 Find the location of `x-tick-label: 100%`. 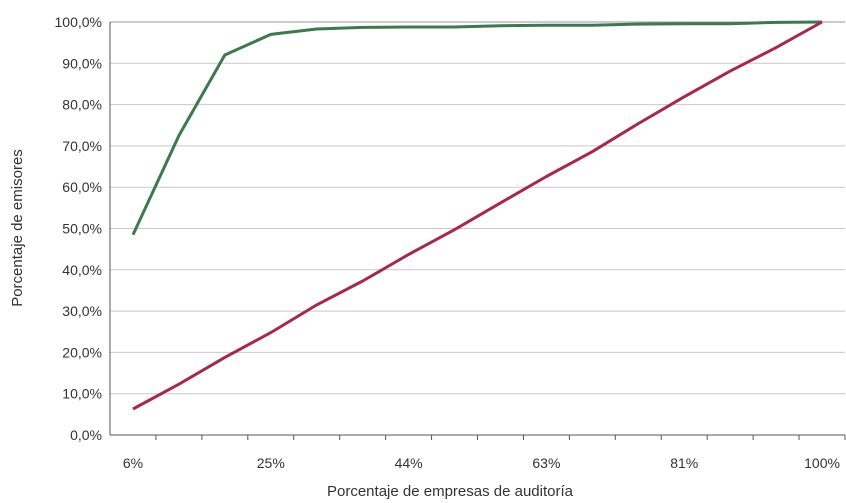

x-tick-label: 100% is located at coordinates (822, 463).